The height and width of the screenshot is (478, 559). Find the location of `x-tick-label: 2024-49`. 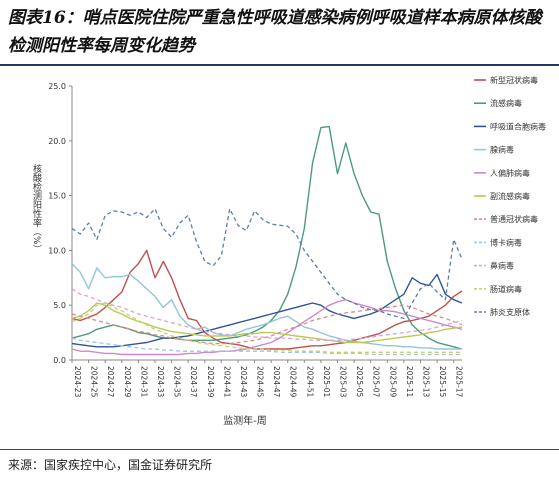

x-tick-label: 2024-49 is located at coordinates (293, 382).